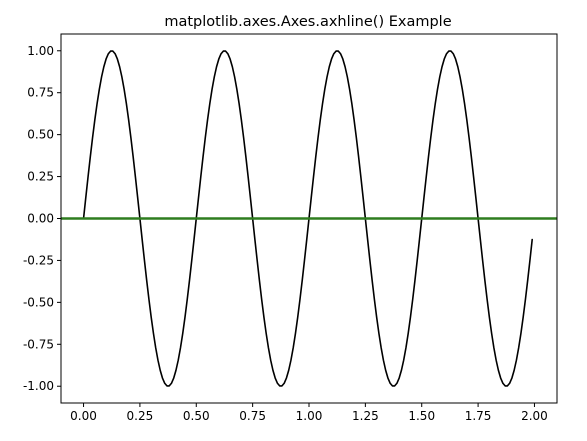  Describe the element at coordinates (40, 93) in the screenshot. I see `y-tick-label-7: 0.75` at that location.